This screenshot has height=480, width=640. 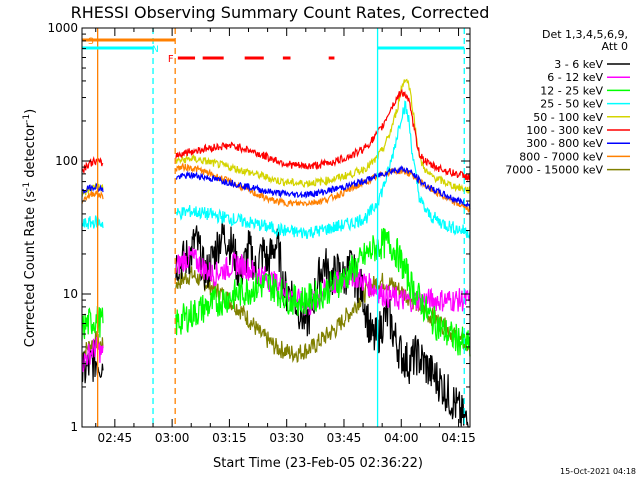 I want to click on x-tick-label-0245: 02:45, so click(x=115, y=438).